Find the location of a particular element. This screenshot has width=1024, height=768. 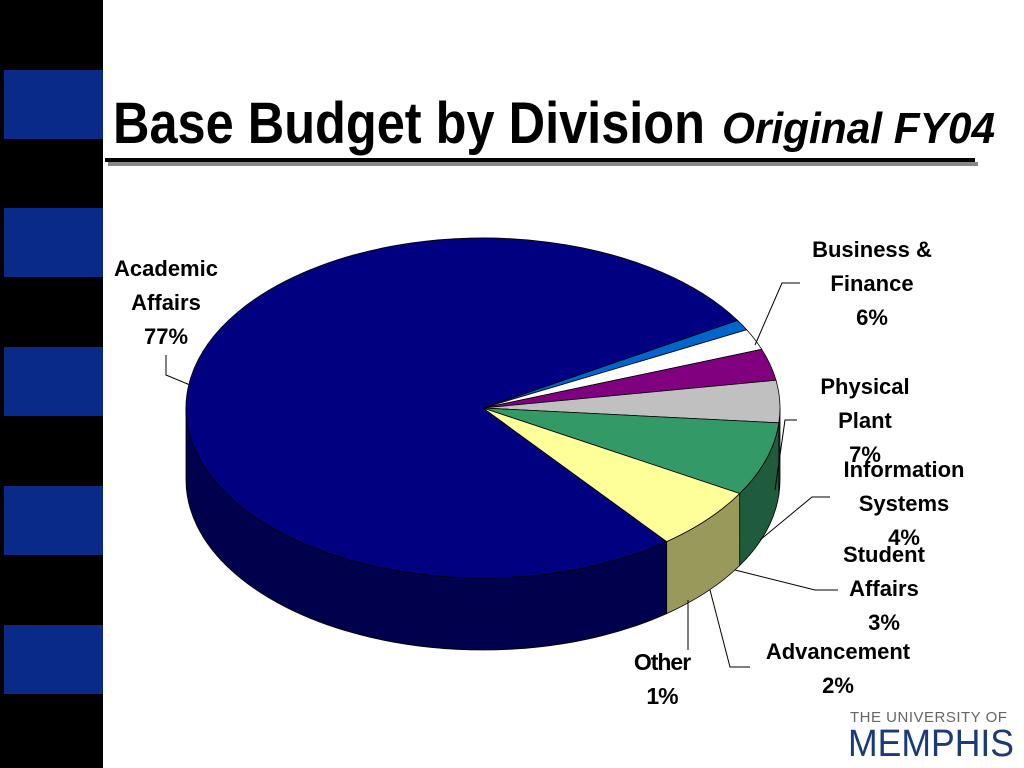

category-name: Other is located at coordinates (662, 662).